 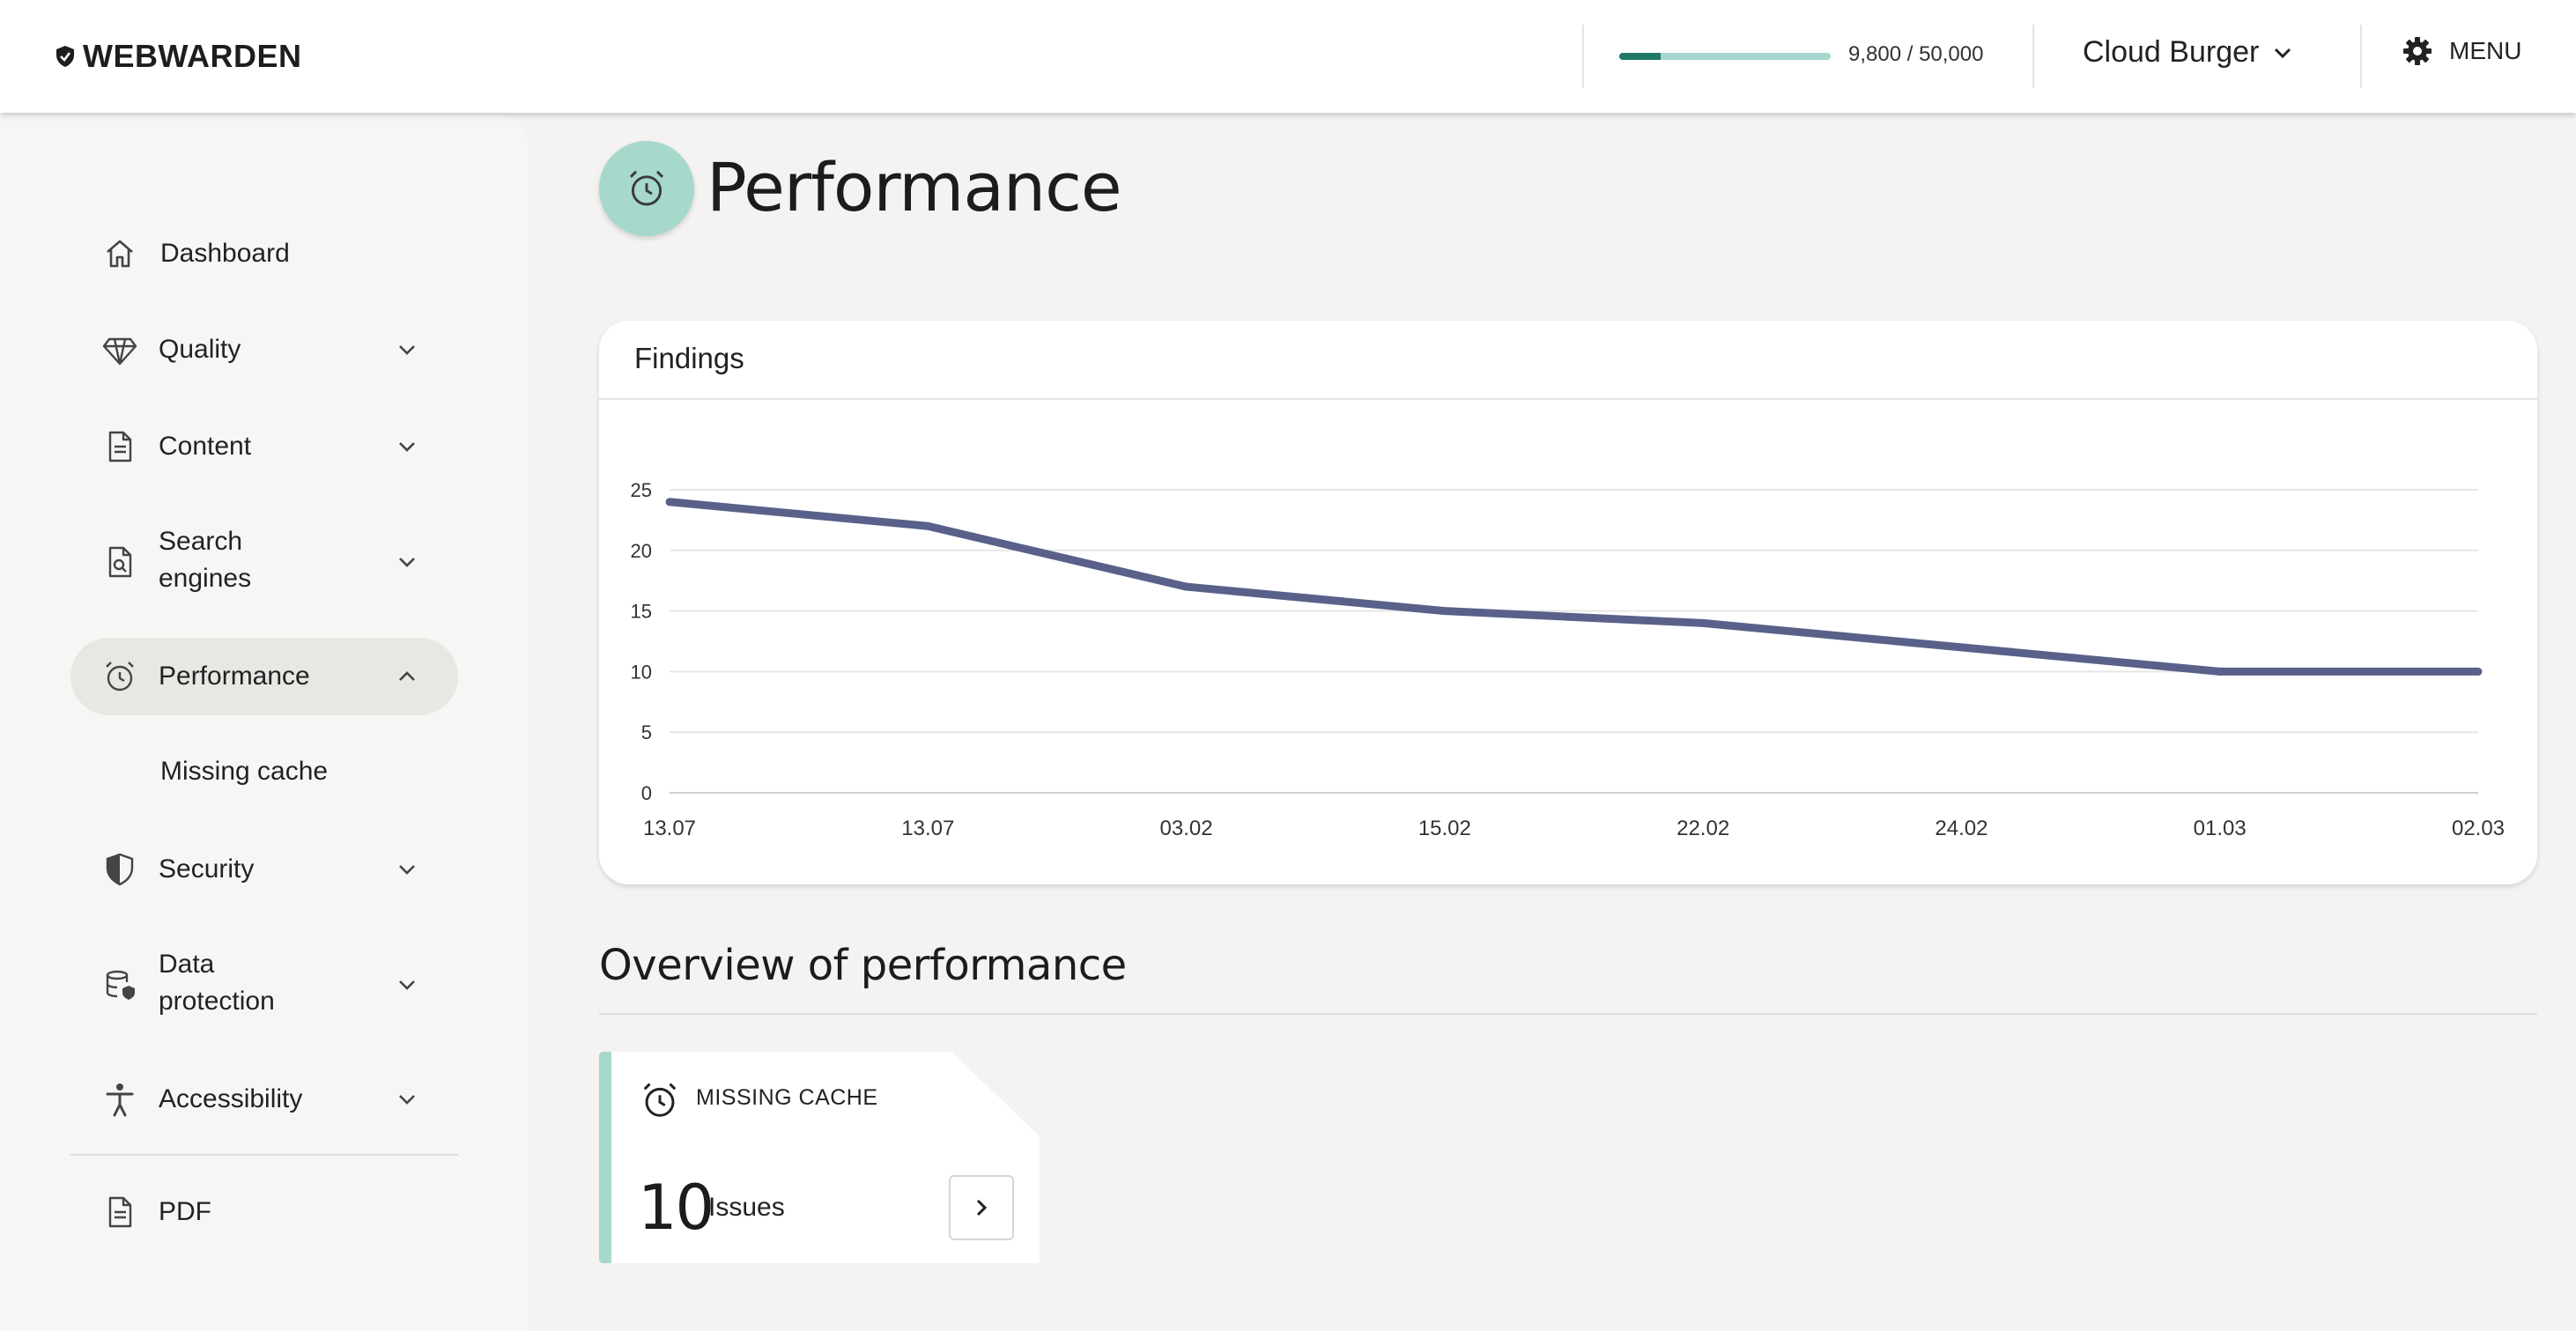 I want to click on y-tick-label: 5, so click(x=646, y=732).